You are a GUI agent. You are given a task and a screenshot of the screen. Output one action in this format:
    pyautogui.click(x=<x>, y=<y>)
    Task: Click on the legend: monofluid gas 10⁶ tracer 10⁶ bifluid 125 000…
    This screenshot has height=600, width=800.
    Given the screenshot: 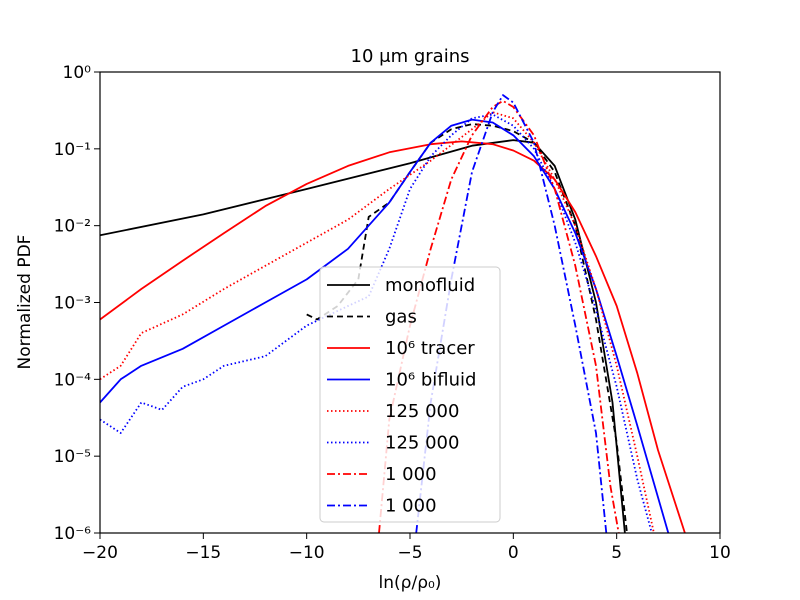 What is the action you would take?
    pyautogui.click(x=410, y=394)
    